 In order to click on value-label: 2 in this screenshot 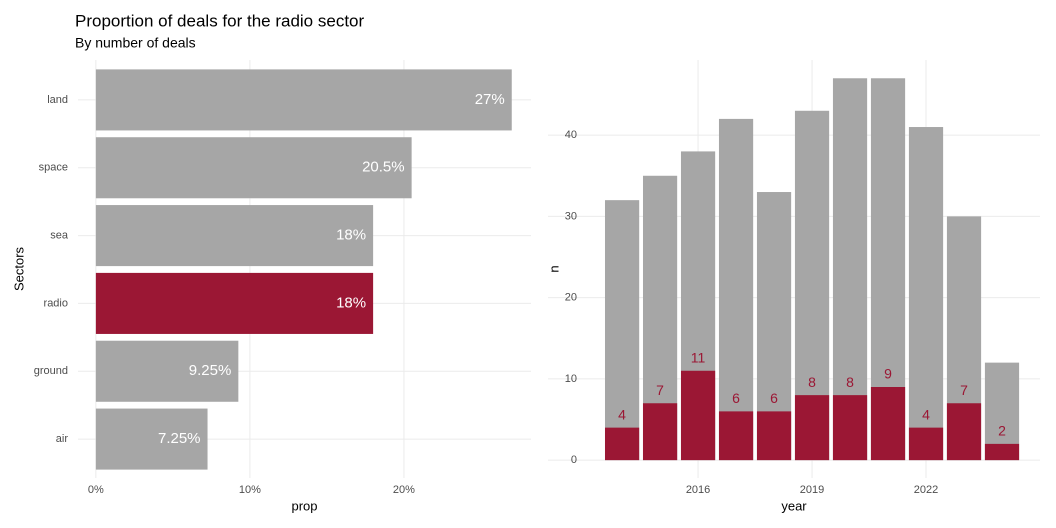, I will do `click(1002, 431)`.